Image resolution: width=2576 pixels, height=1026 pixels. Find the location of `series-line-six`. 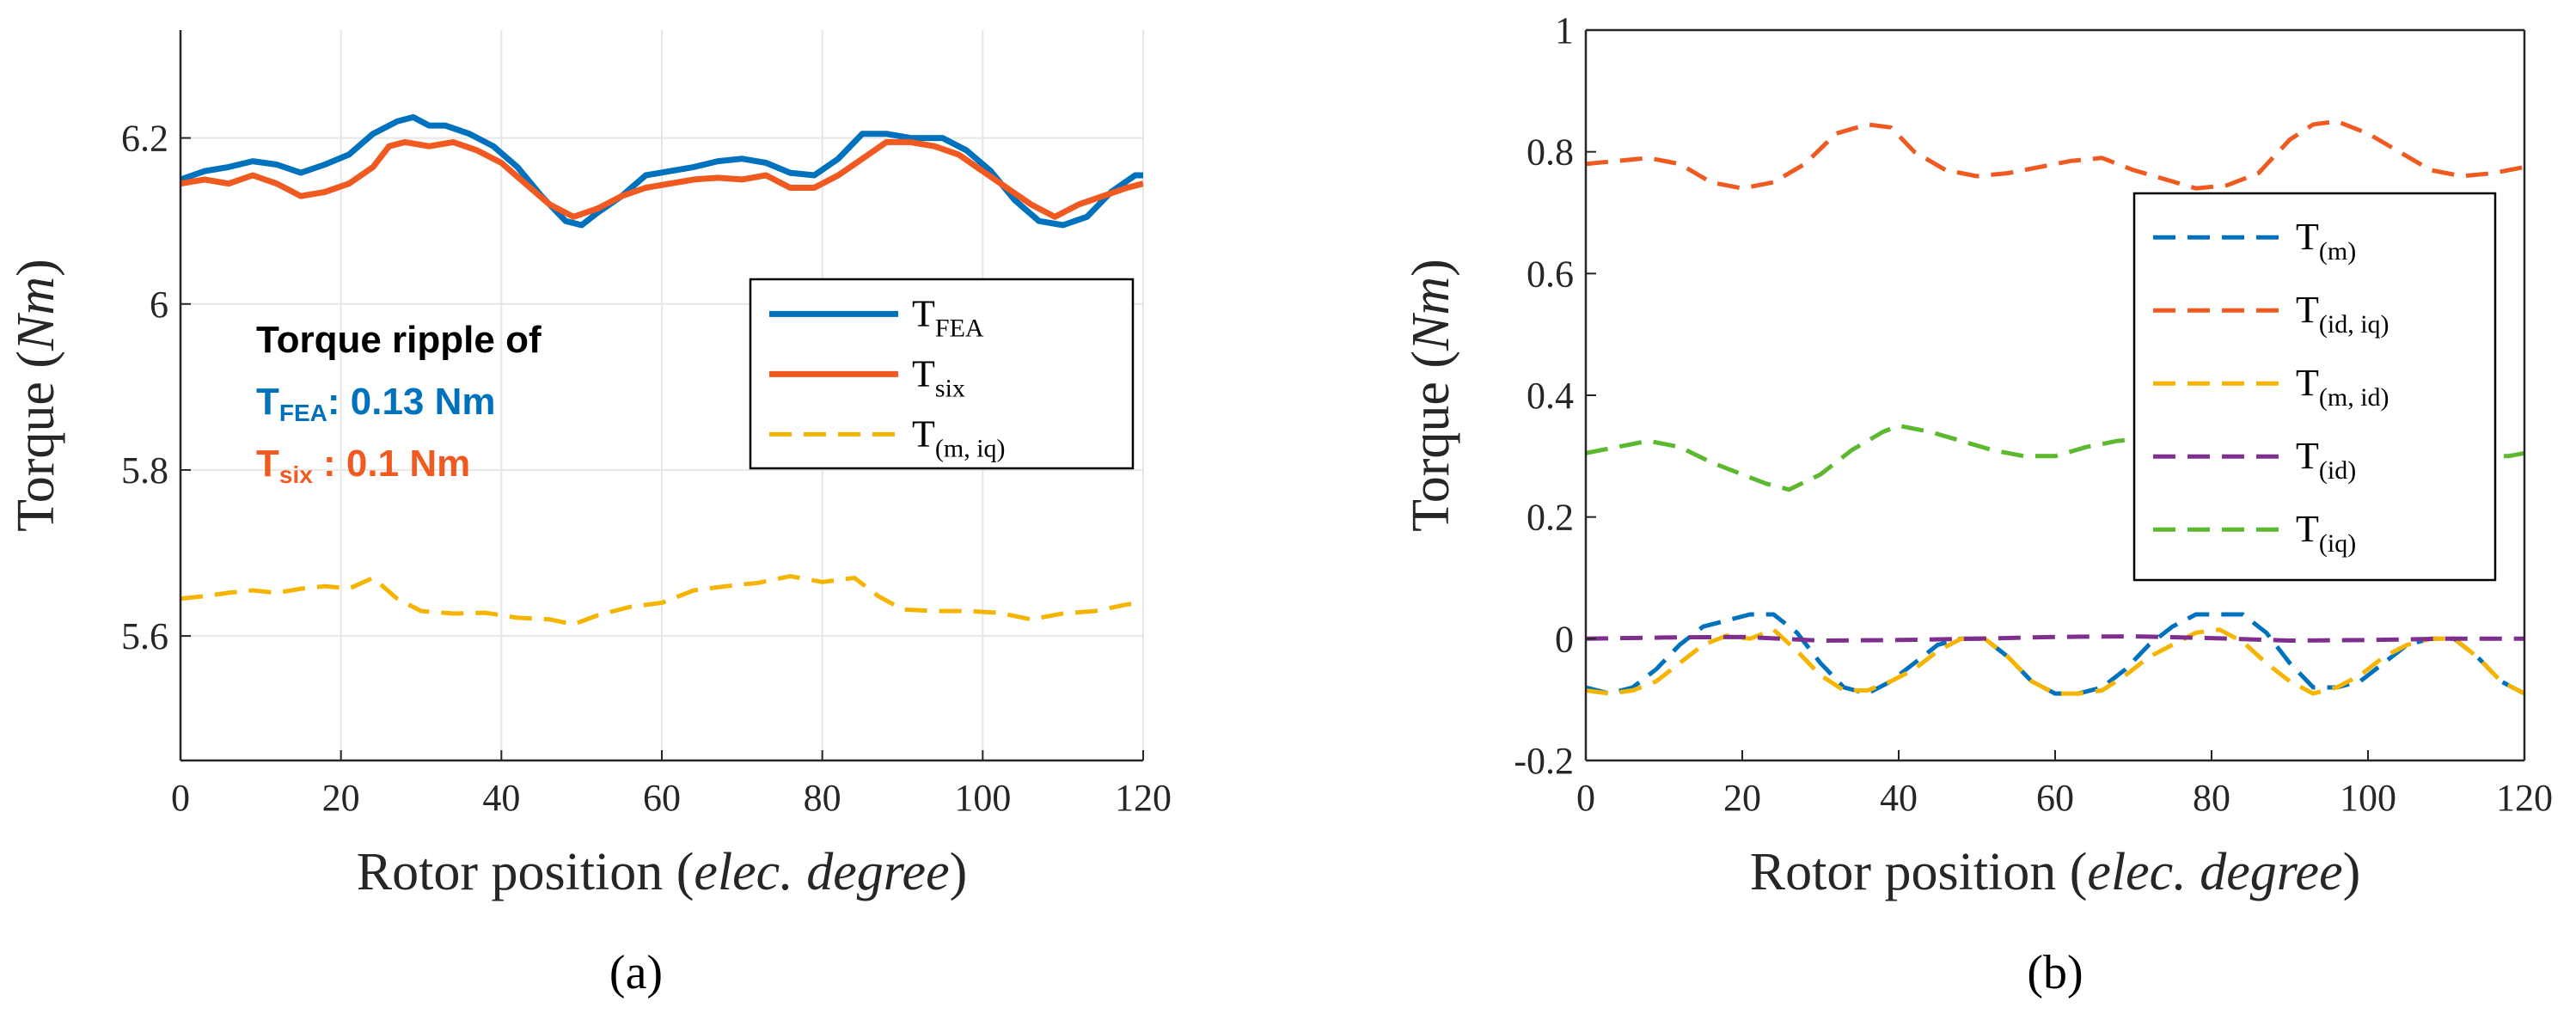

series-line-six is located at coordinates (662, 179).